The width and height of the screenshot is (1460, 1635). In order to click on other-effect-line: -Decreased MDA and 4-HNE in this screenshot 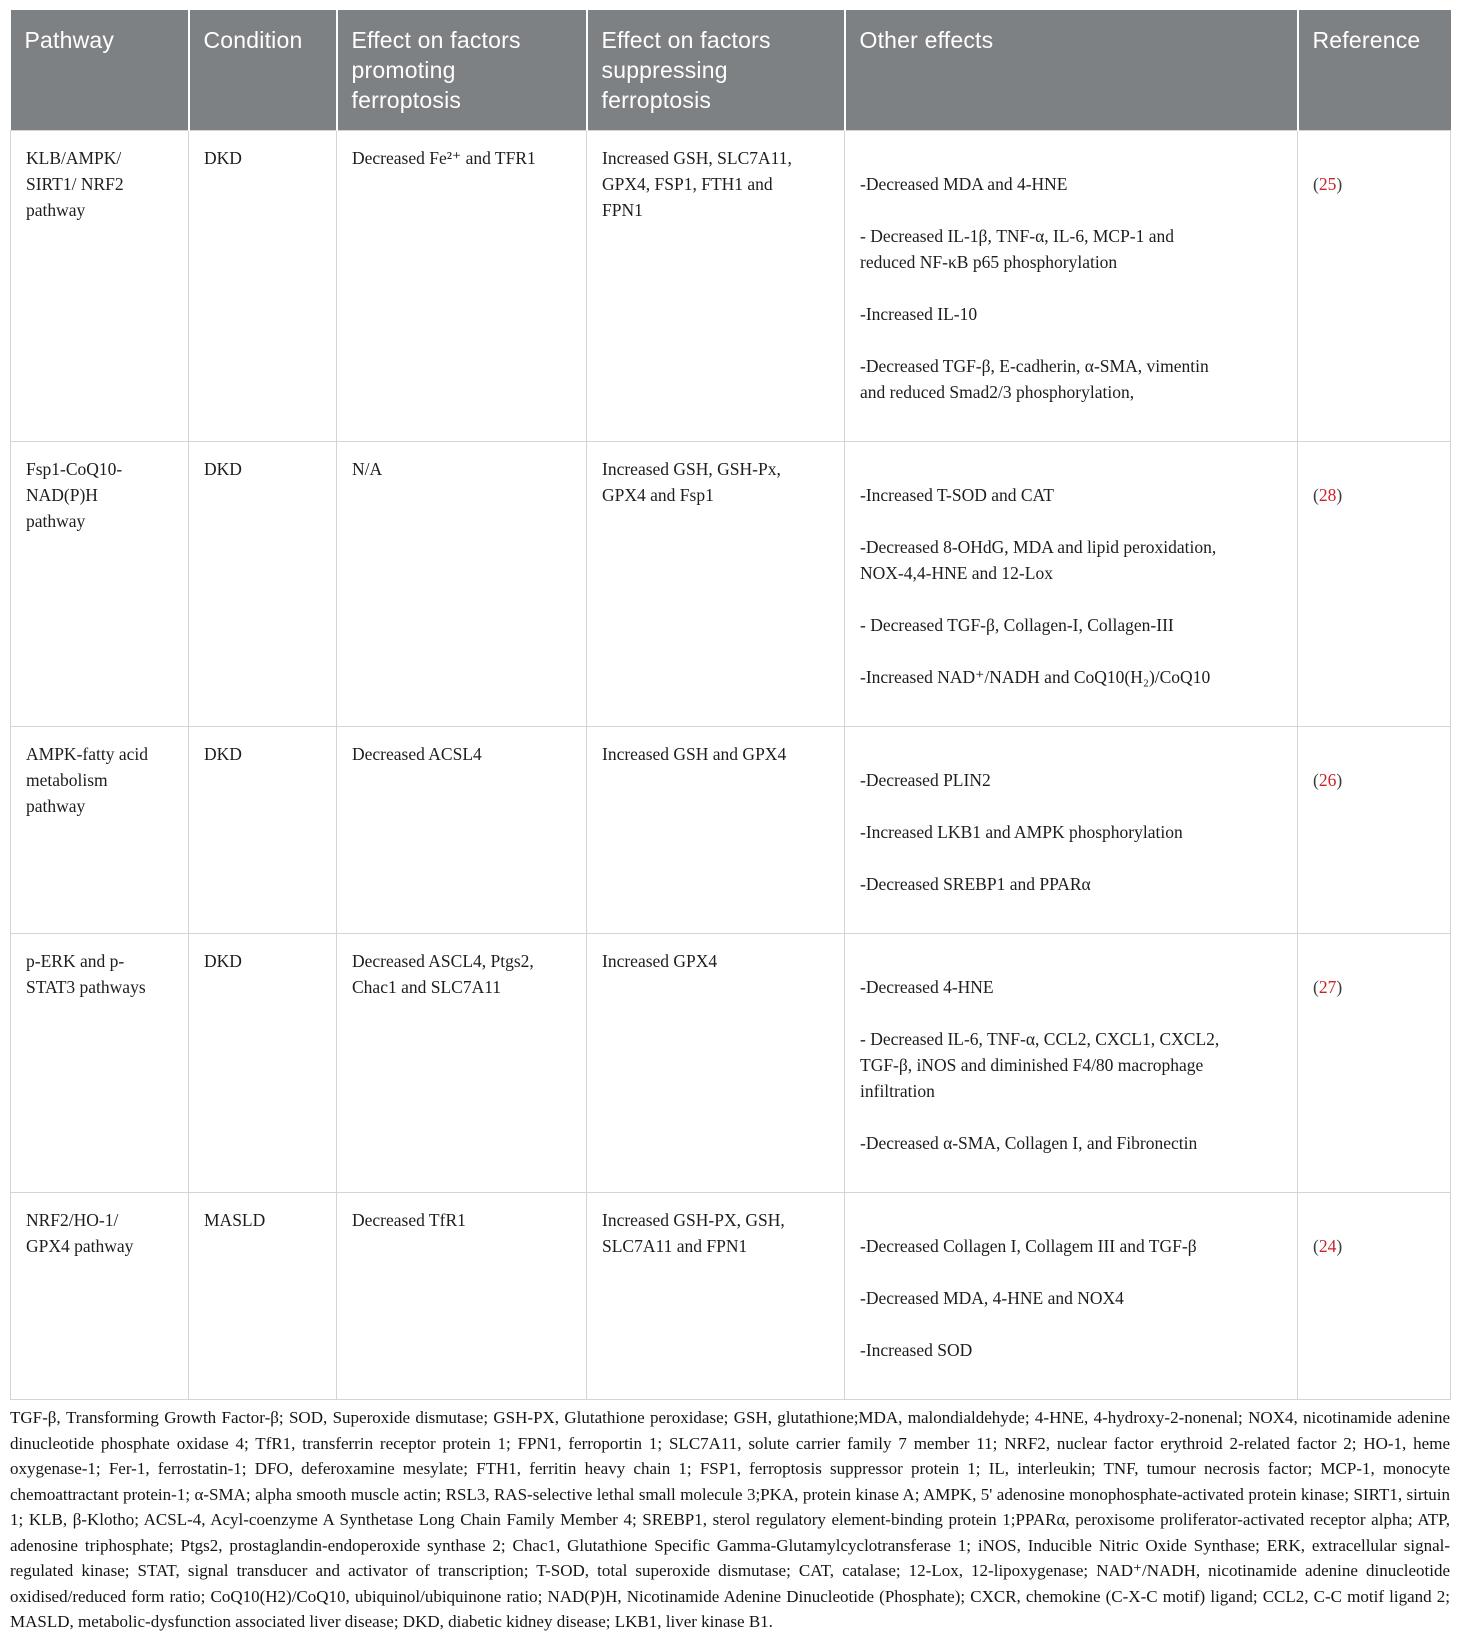, I will do `click(964, 184)`.